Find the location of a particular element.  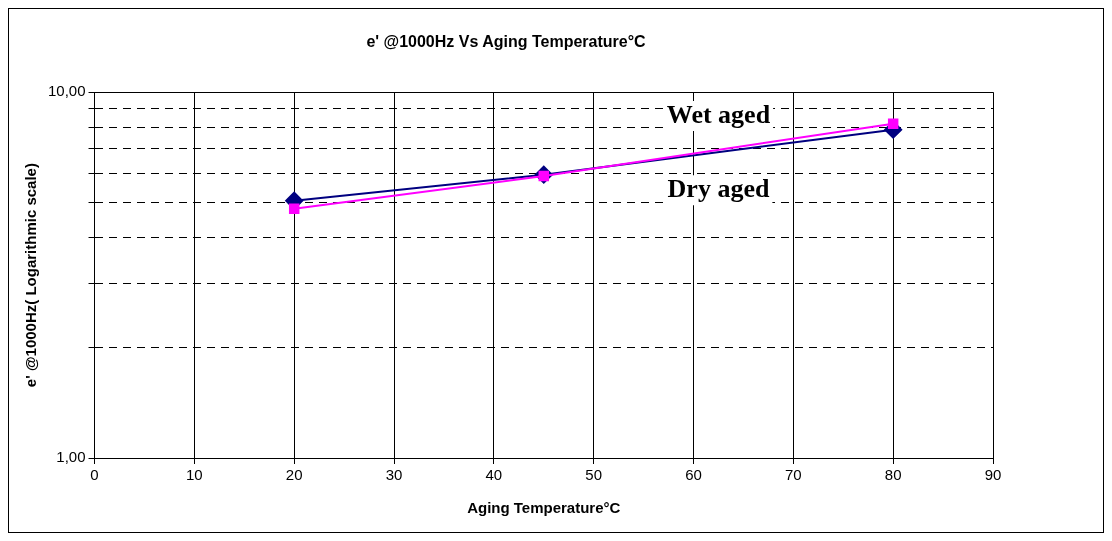

x-tick-label: 10 is located at coordinates (194, 475).